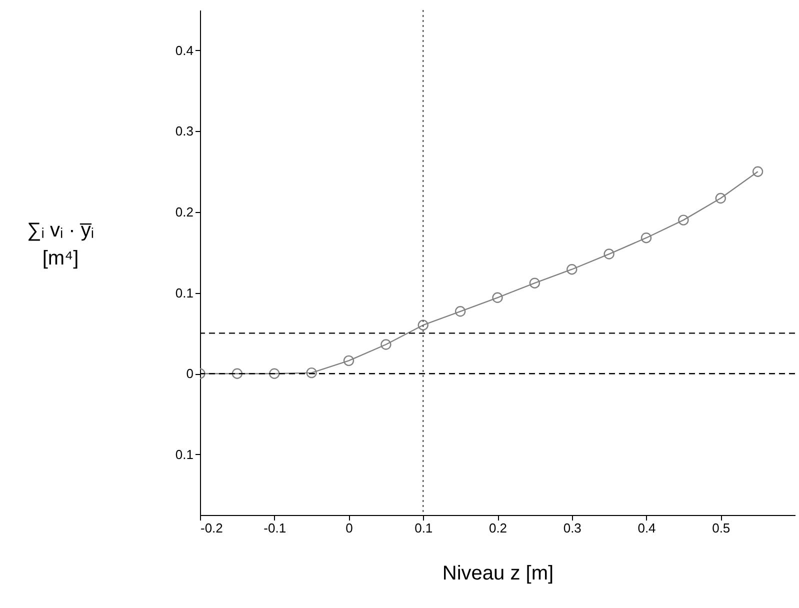 Image resolution: width=799 pixels, height=608 pixels. I want to click on x-tick-label: 0, so click(349, 528).